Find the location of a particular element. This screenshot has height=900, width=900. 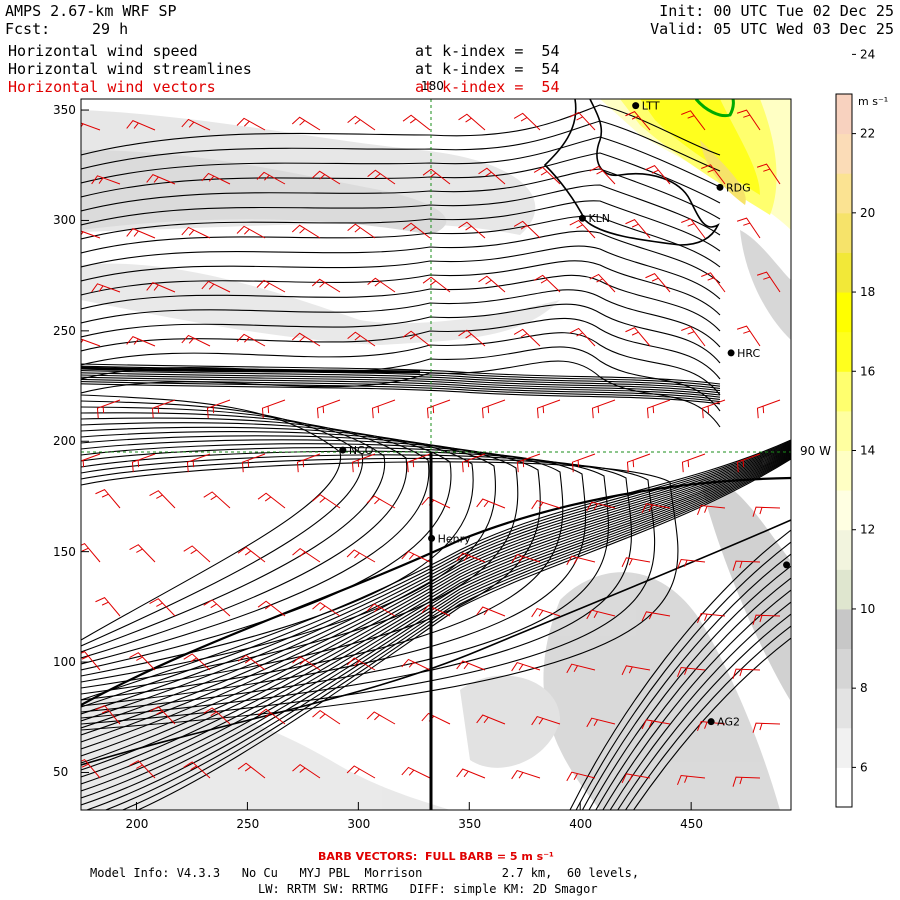

y-tick-label: 50 is located at coordinates (61, 772).